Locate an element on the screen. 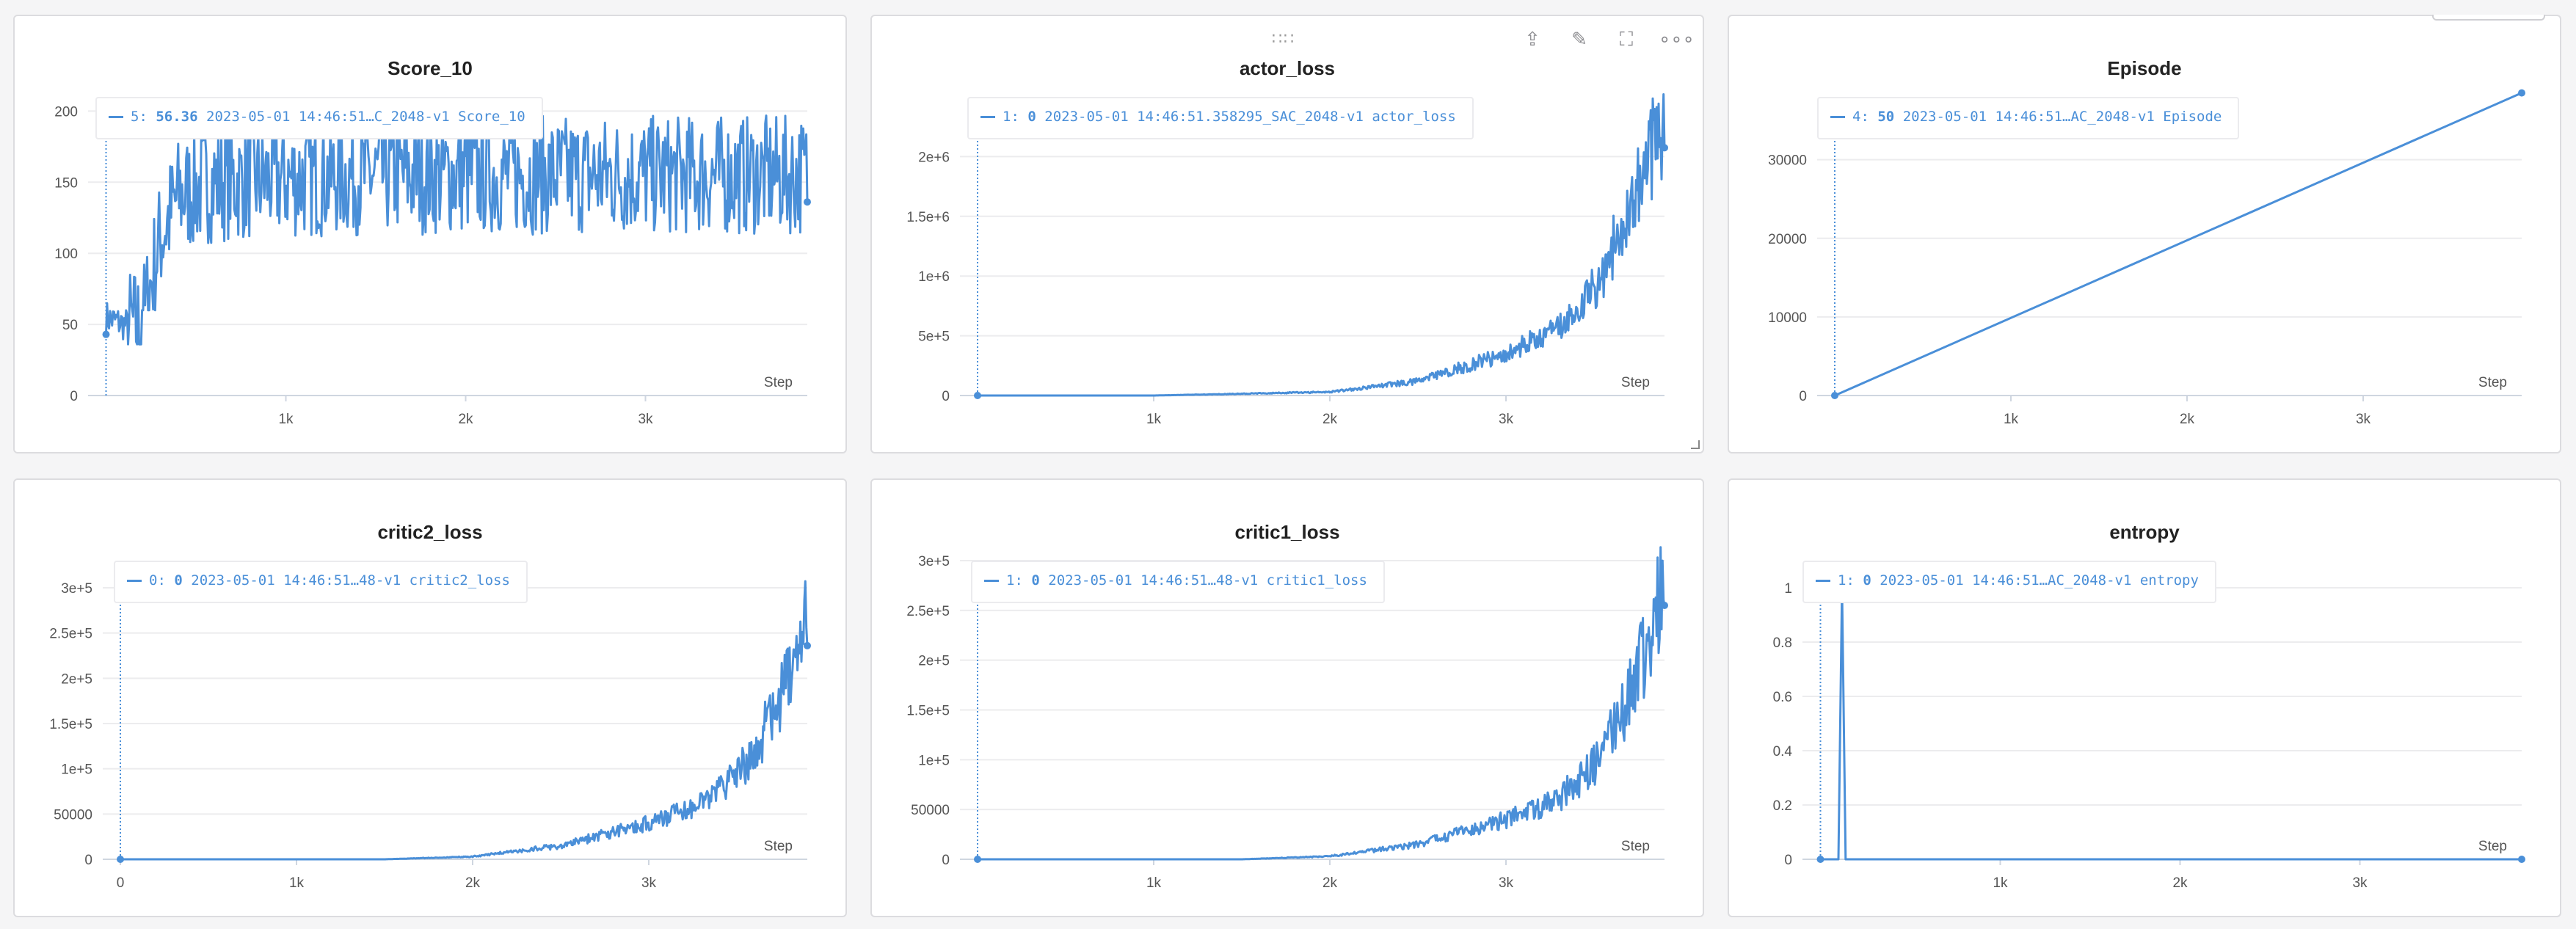 The height and width of the screenshot is (929, 2576). resize-handle is located at coordinates (1695, 445).